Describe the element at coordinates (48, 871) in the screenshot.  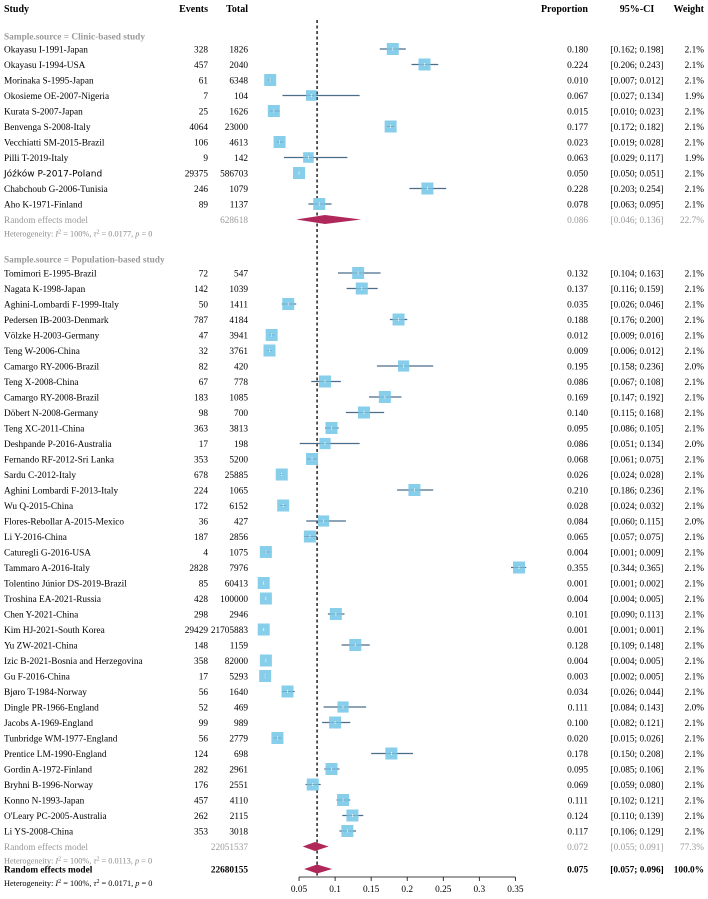
I see `overall-pooled-label: Random effects model` at that location.